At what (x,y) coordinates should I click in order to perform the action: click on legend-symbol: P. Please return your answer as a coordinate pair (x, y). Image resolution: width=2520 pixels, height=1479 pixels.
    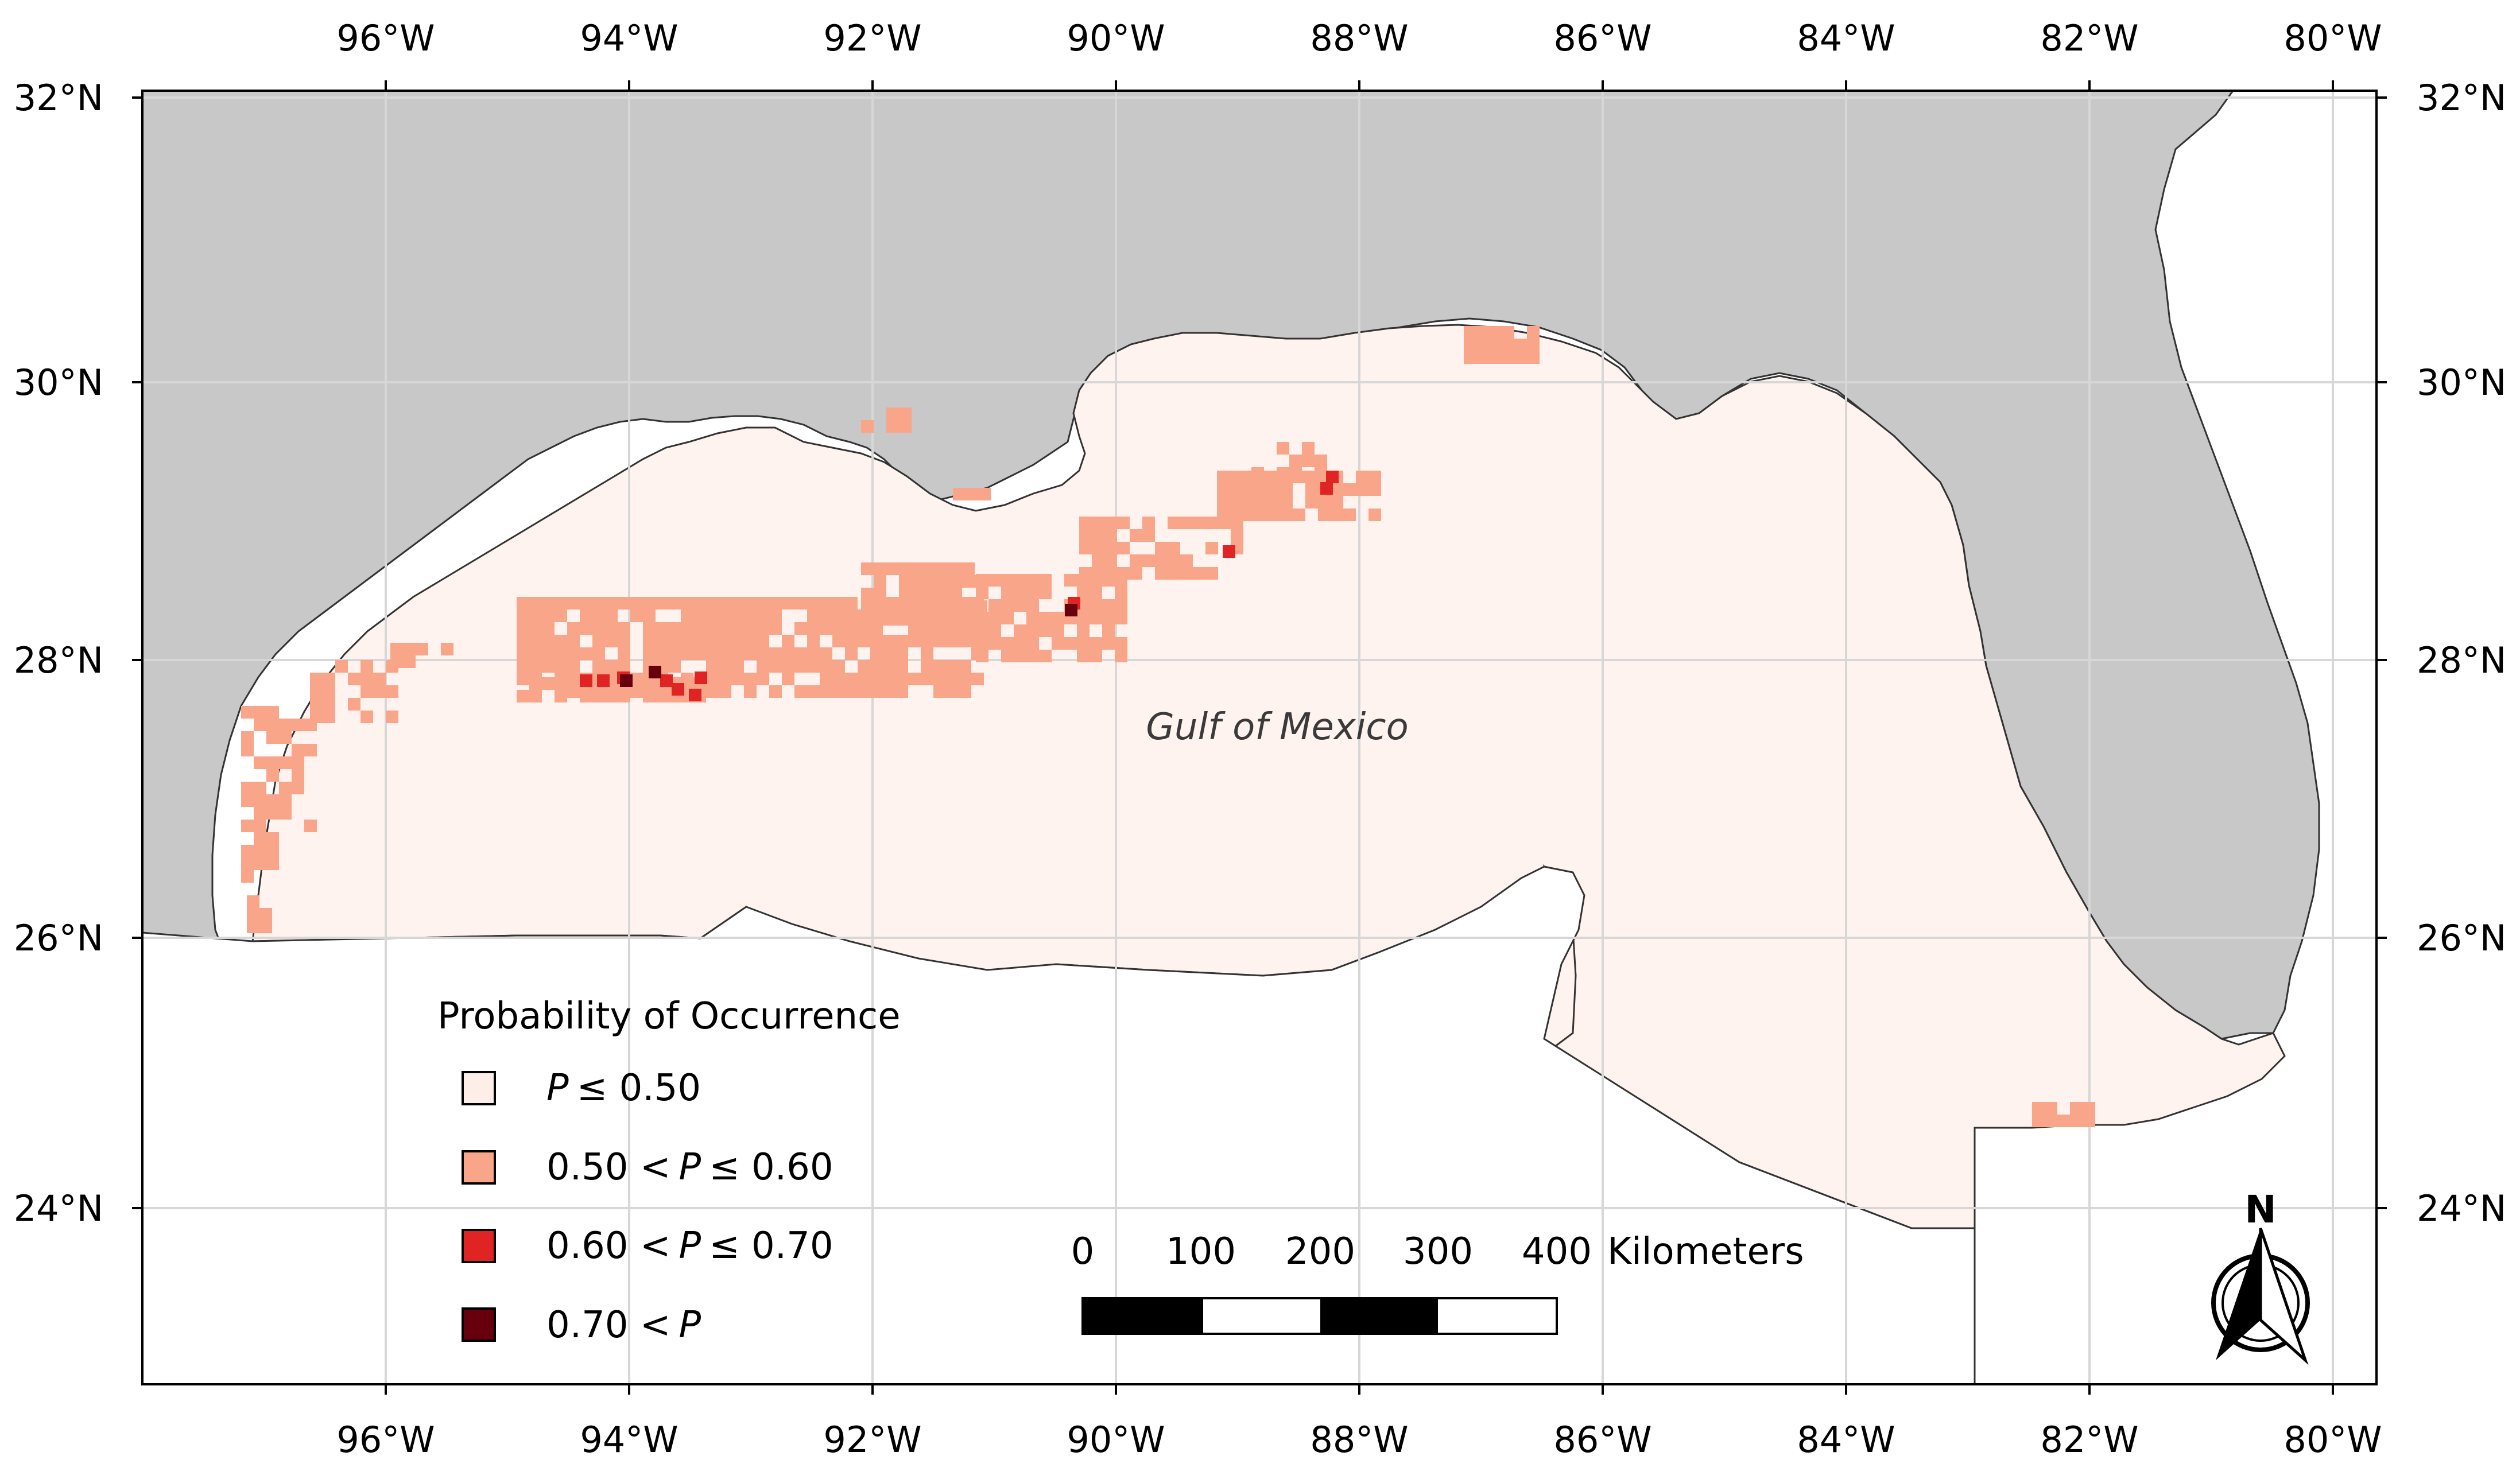
    Looking at the image, I should click on (690, 1325).